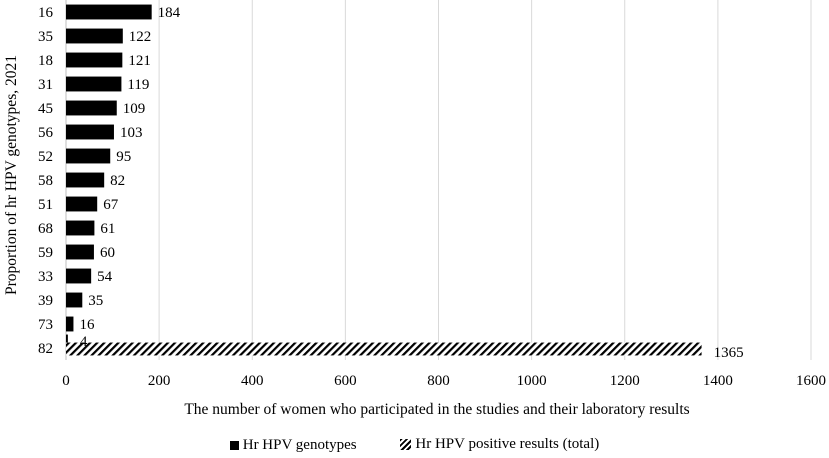 The height and width of the screenshot is (458, 829). What do you see at coordinates (95, 301) in the screenshot?
I see `data-label: 35` at bounding box center [95, 301].